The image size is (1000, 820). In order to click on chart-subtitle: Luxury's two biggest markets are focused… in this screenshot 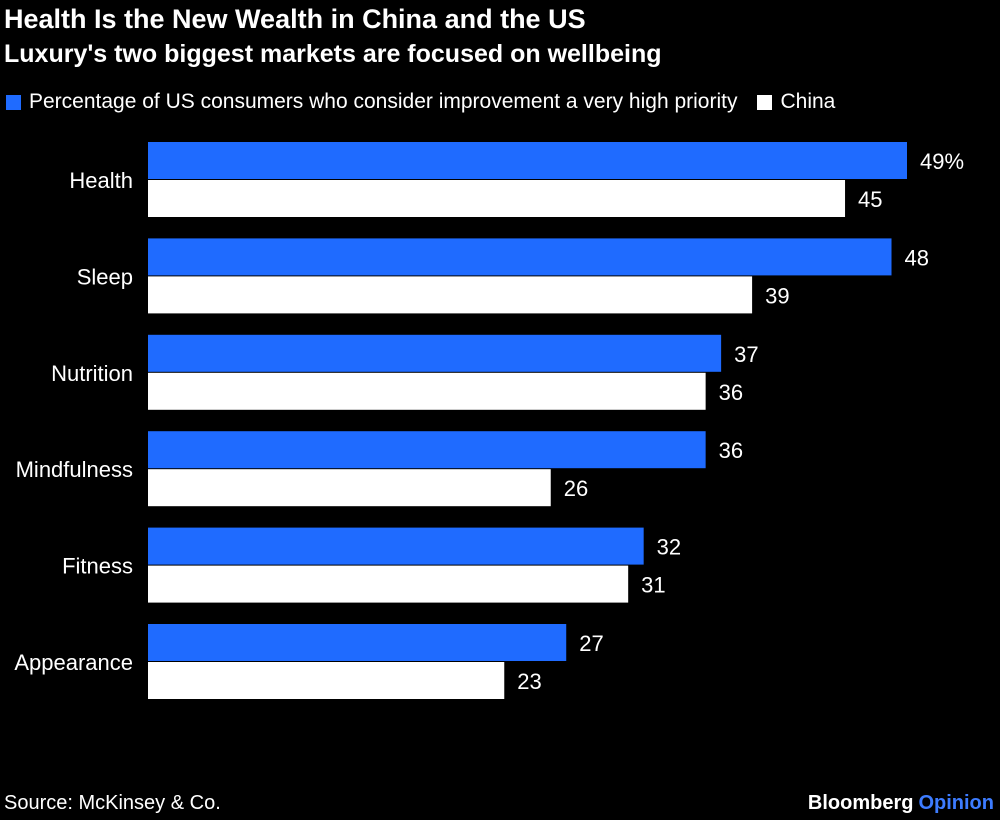, I will do `click(333, 54)`.